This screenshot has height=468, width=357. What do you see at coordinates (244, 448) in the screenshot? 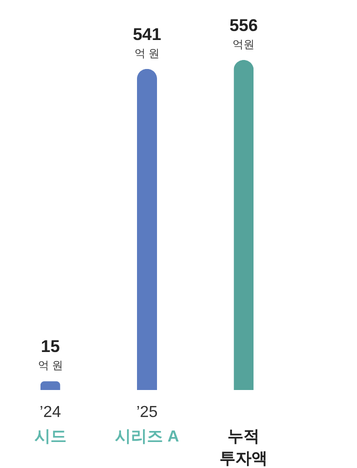
I see `x-tick-label: 누적 투자액` at bounding box center [244, 448].